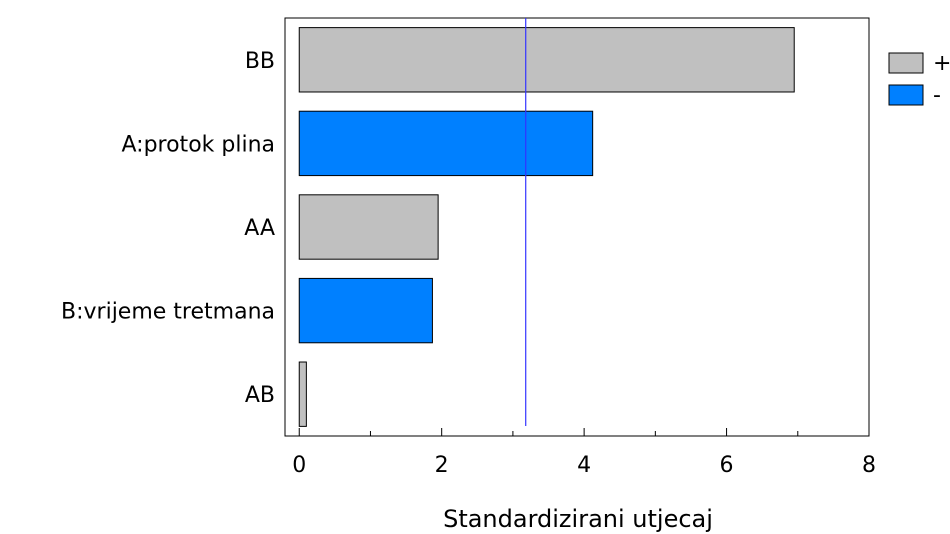  Describe the element at coordinates (727, 465) in the screenshot. I see `x-tick-label: 6` at that location.